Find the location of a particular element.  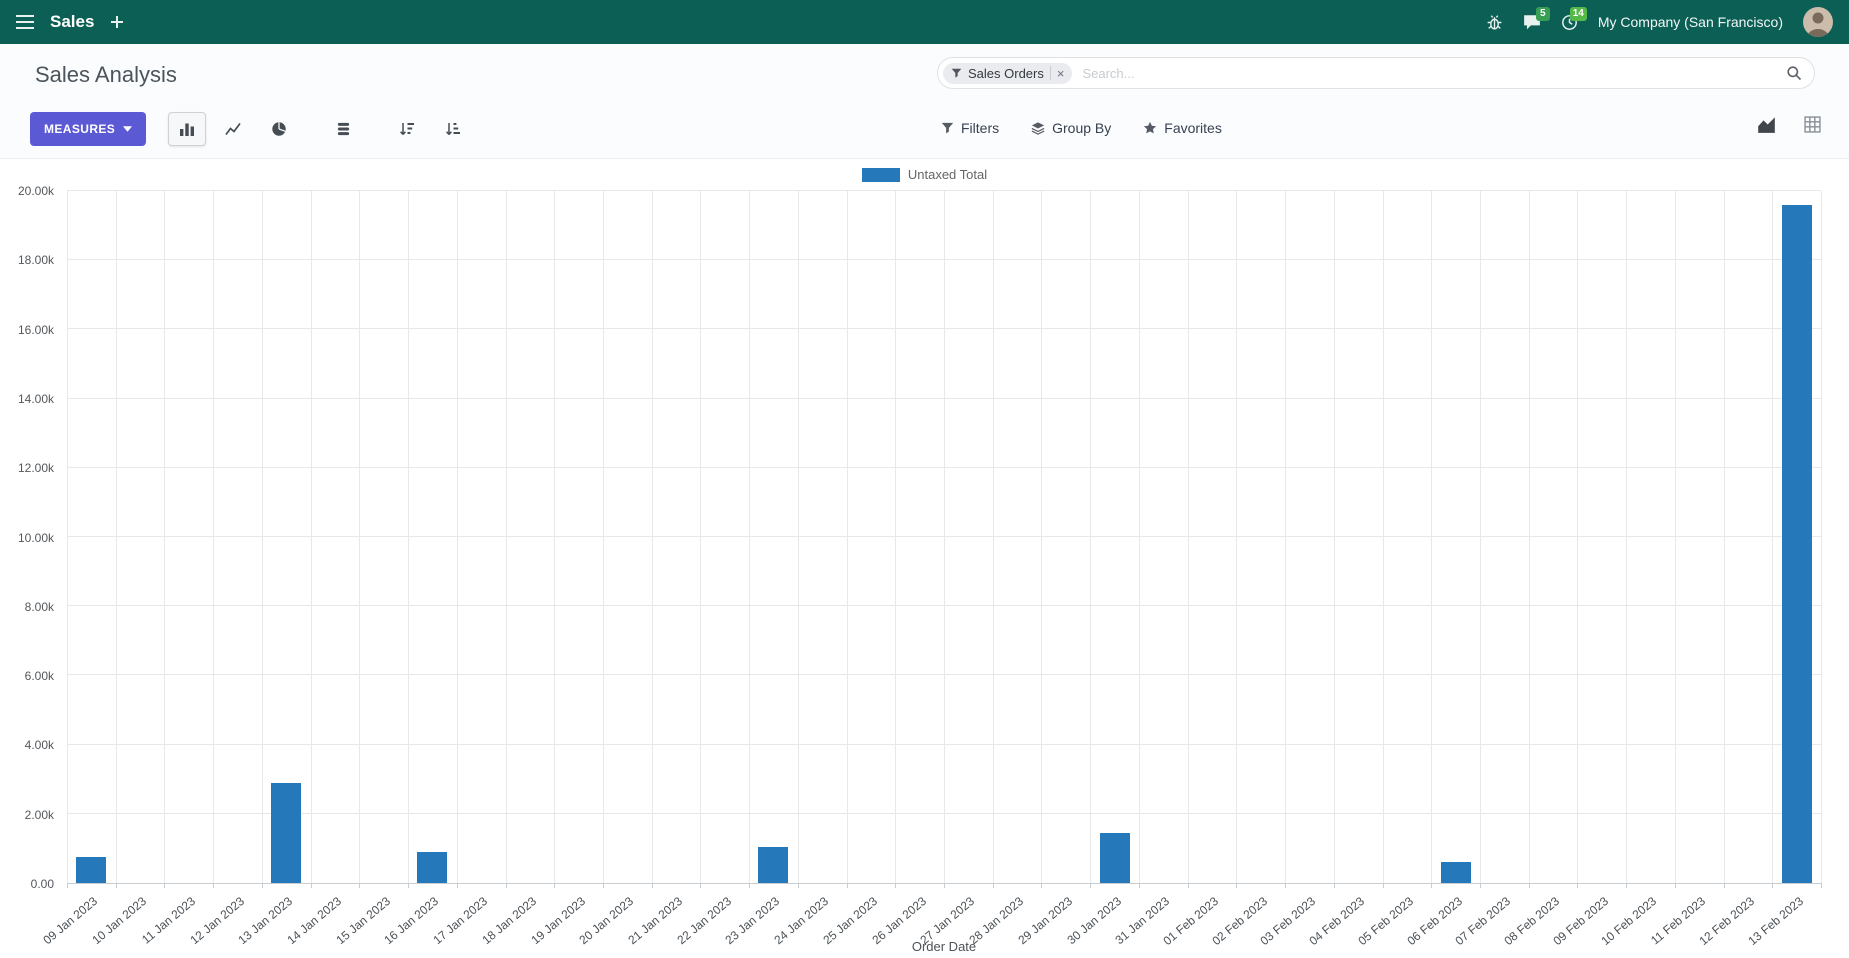

search-icon is located at coordinates (1794, 73).